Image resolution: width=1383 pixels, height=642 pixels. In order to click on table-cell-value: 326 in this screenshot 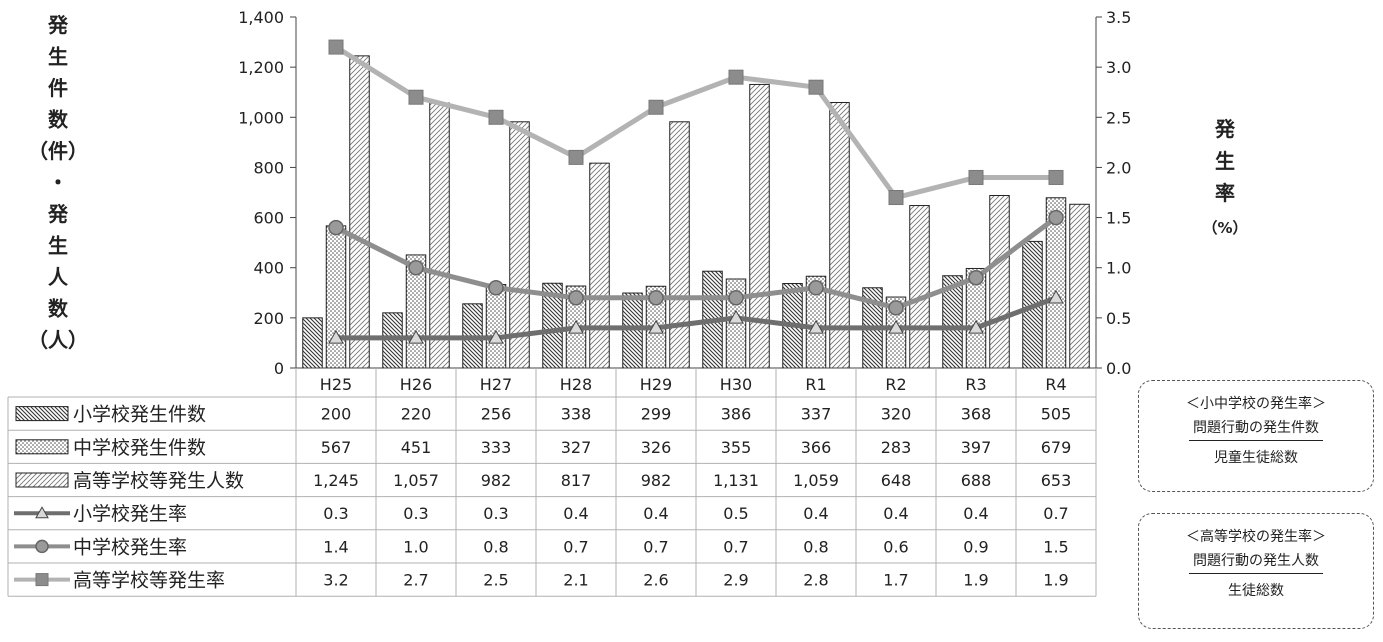, I will do `click(656, 447)`.